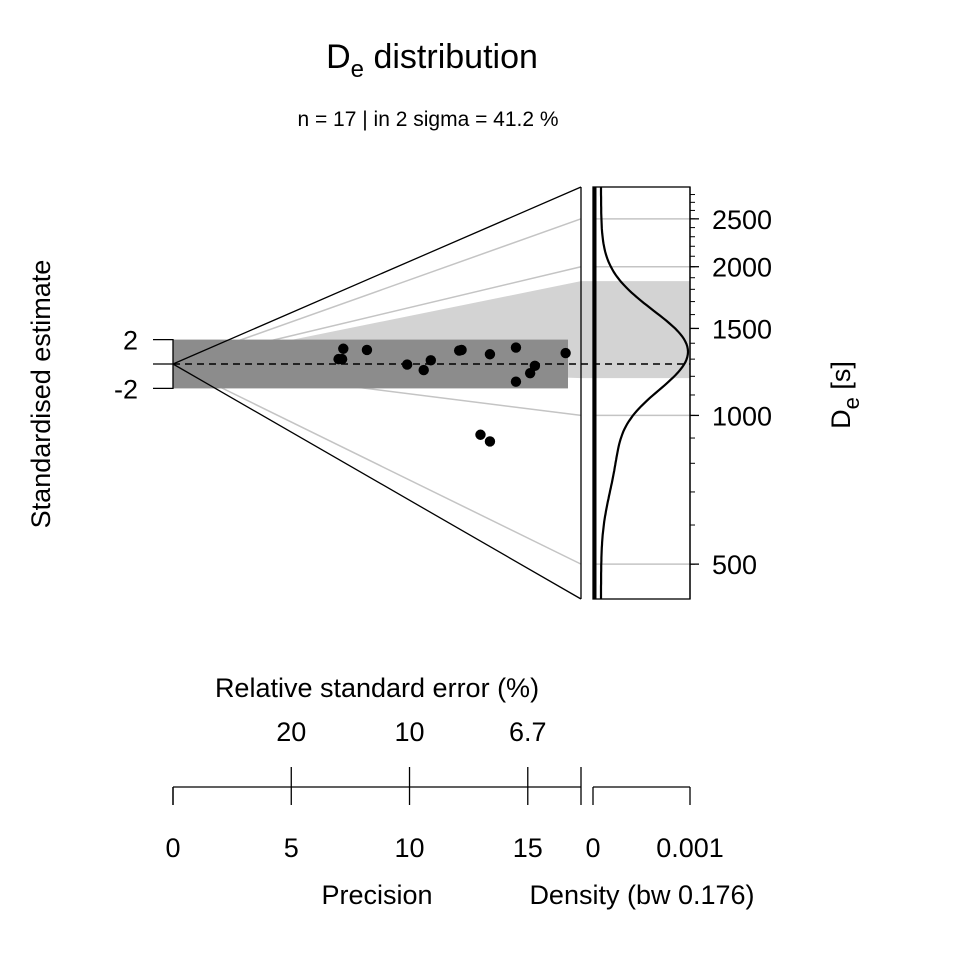 The image size is (960, 960). I want to click on density-tick-label: 0.001, so click(690, 848).